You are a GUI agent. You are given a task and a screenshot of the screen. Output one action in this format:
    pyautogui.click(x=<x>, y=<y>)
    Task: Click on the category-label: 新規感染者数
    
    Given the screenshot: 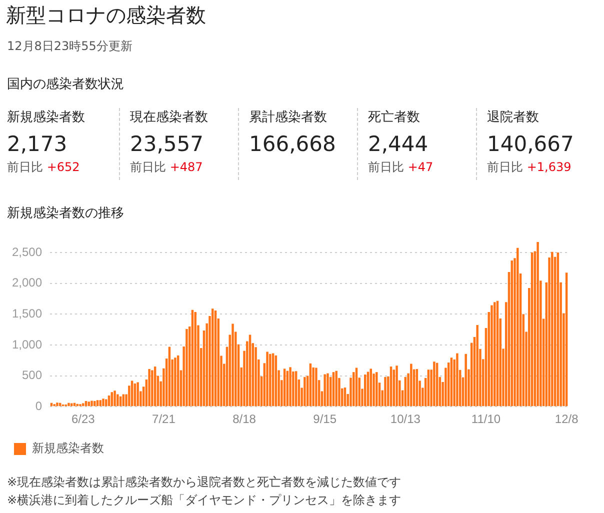 What is the action you would take?
    pyautogui.click(x=46, y=117)
    